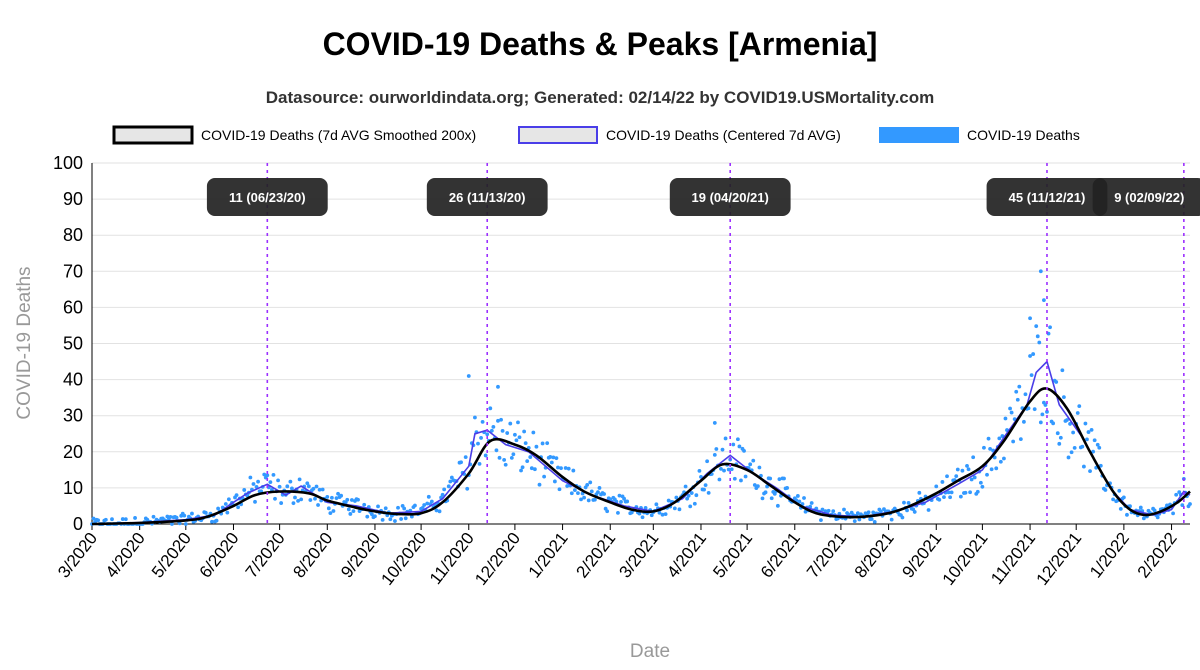 This screenshot has height=670, width=1200. What do you see at coordinates (1149, 197) in the screenshot?
I see `peak-label: 9 (02/09/22)` at bounding box center [1149, 197].